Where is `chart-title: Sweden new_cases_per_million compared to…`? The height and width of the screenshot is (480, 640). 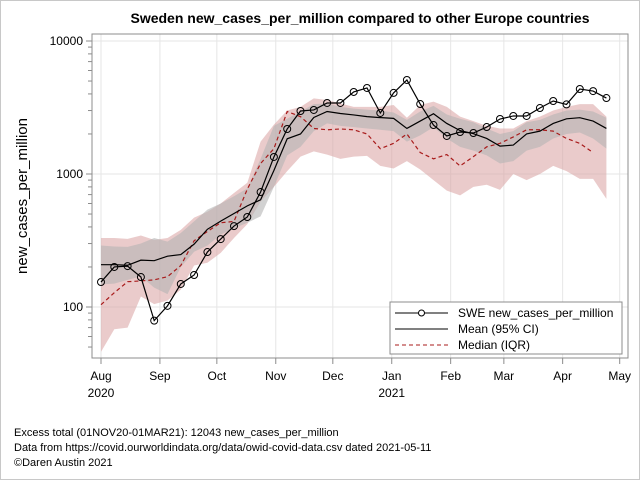 chart-title: Sweden new_cases_per_million compared to… is located at coordinates (360, 18).